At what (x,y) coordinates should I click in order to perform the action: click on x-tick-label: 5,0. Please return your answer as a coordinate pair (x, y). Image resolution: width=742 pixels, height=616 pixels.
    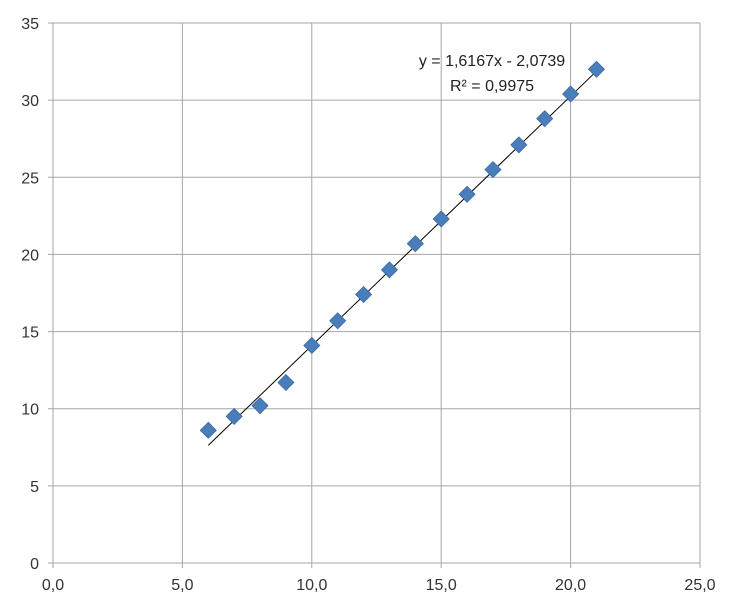
    Looking at the image, I should click on (182, 585).